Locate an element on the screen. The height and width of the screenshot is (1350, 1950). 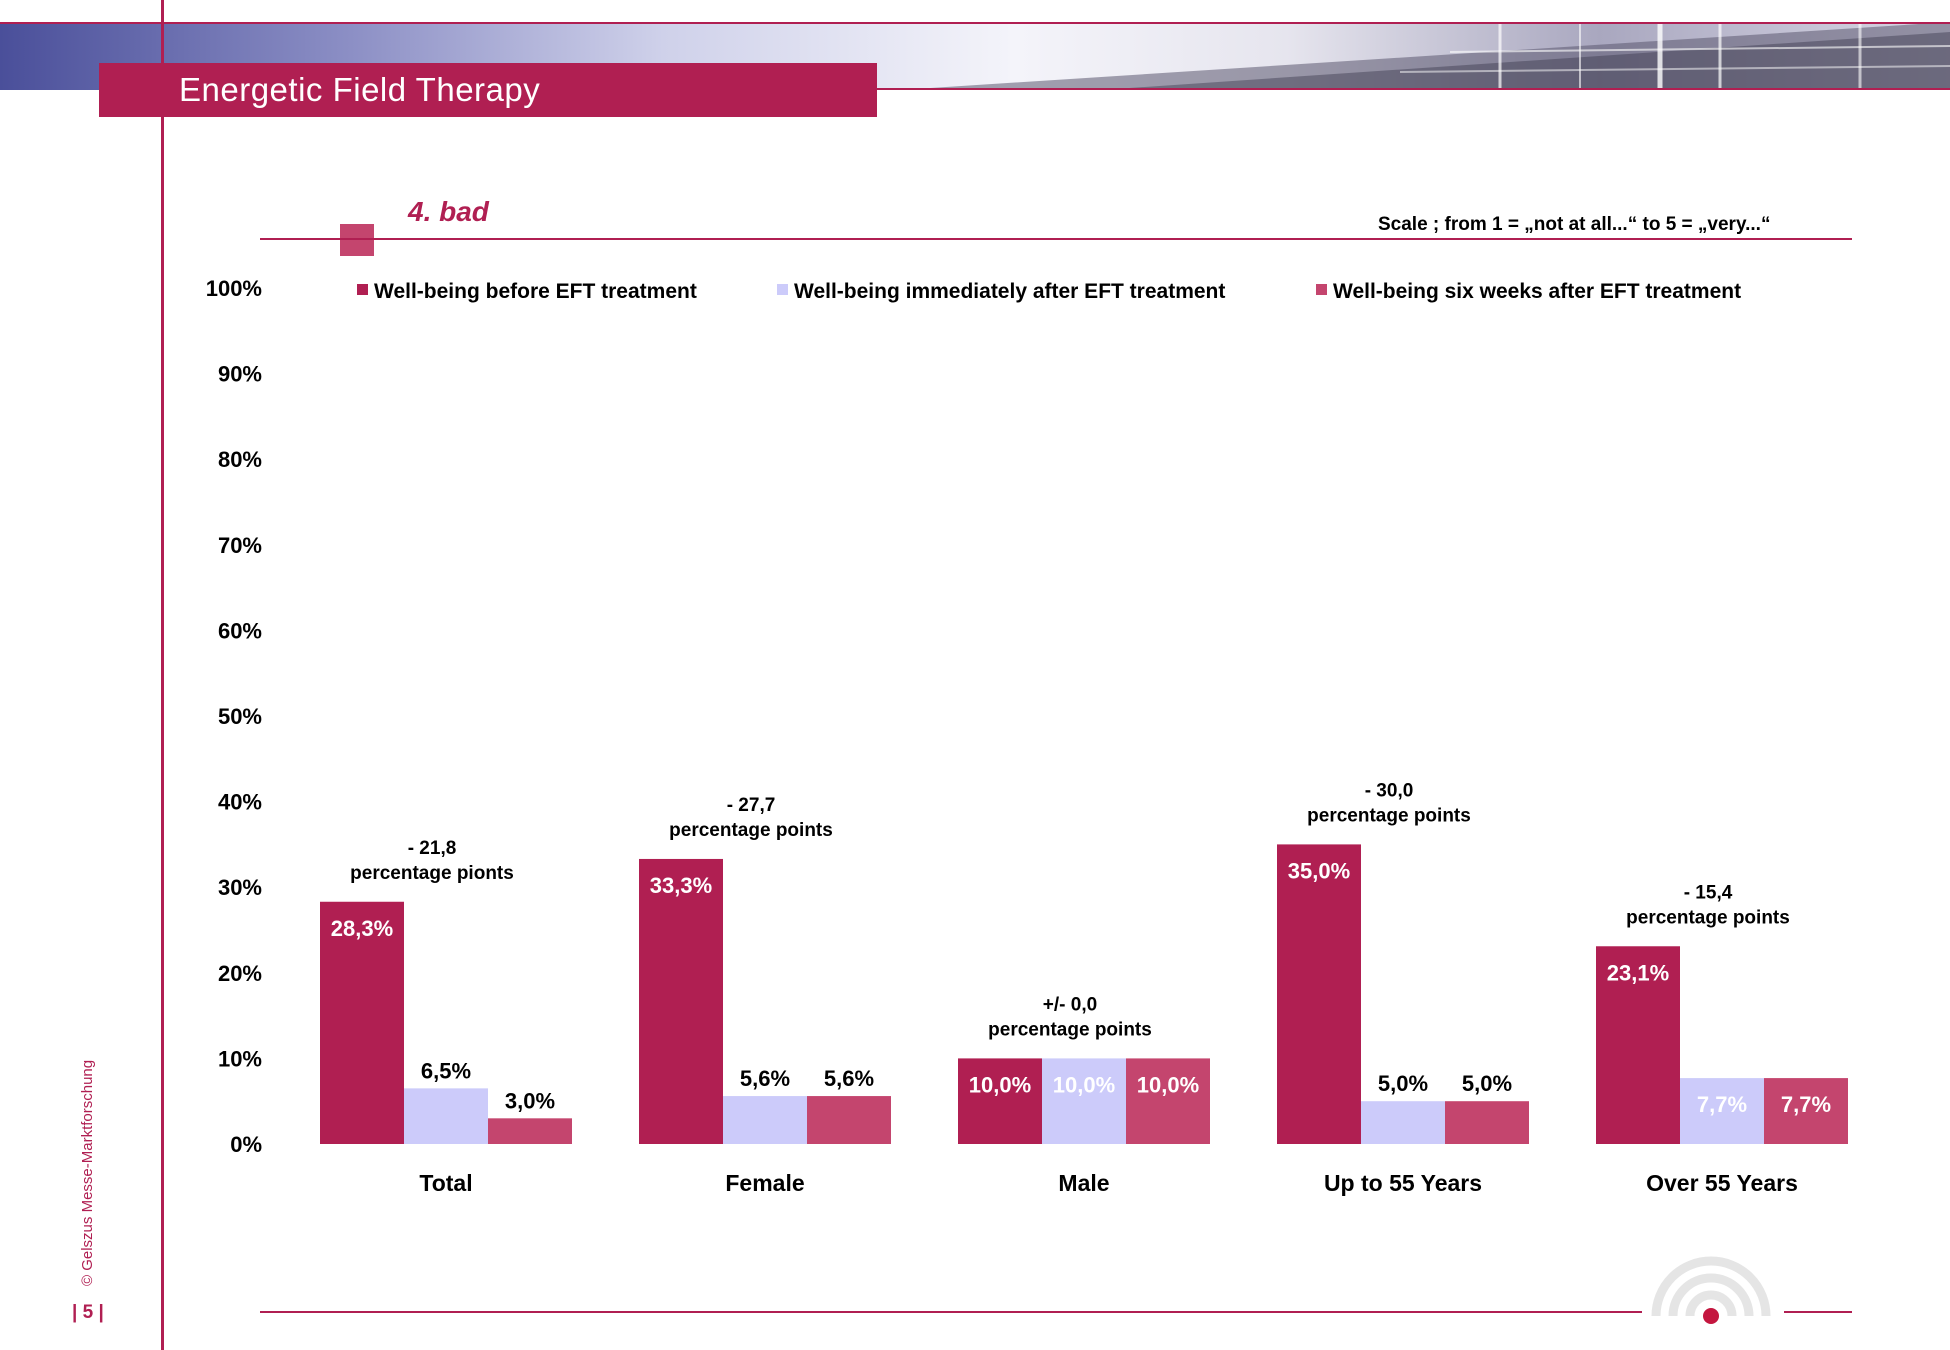
annotation-text: percentage pionts is located at coordinates (432, 873).